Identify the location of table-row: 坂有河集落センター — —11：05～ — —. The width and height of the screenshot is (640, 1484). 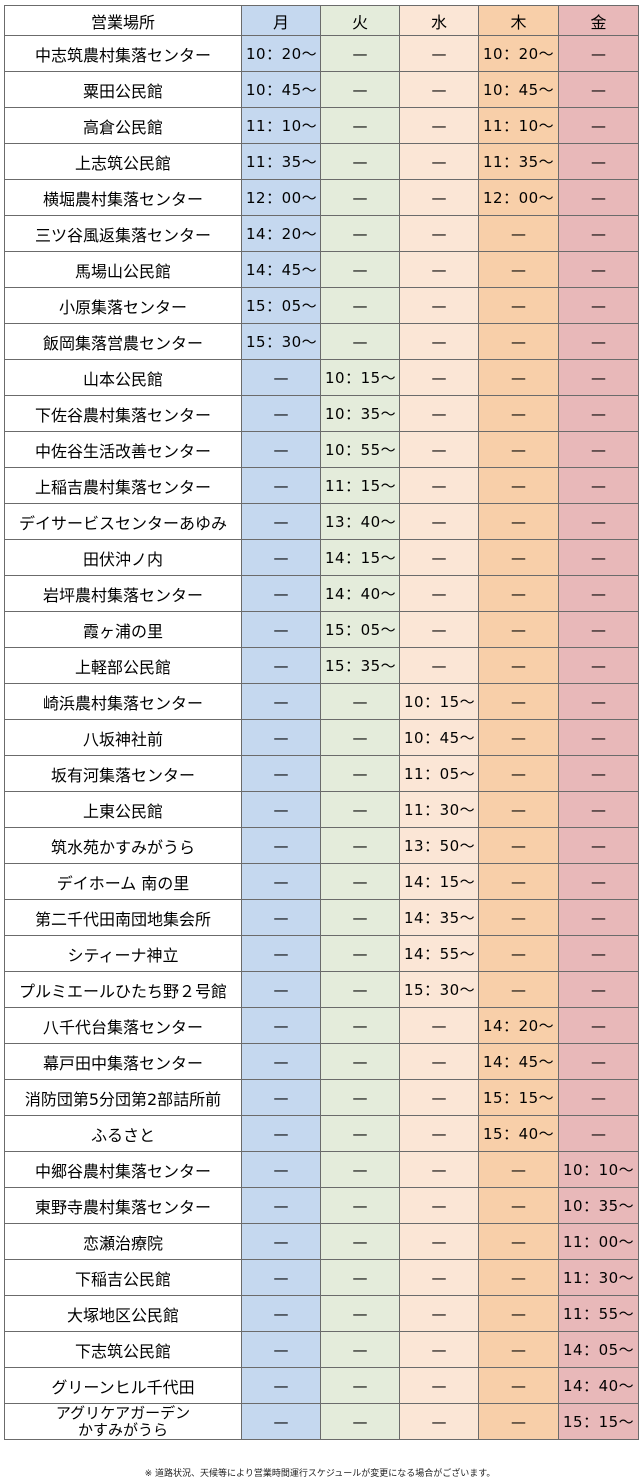
(321, 773).